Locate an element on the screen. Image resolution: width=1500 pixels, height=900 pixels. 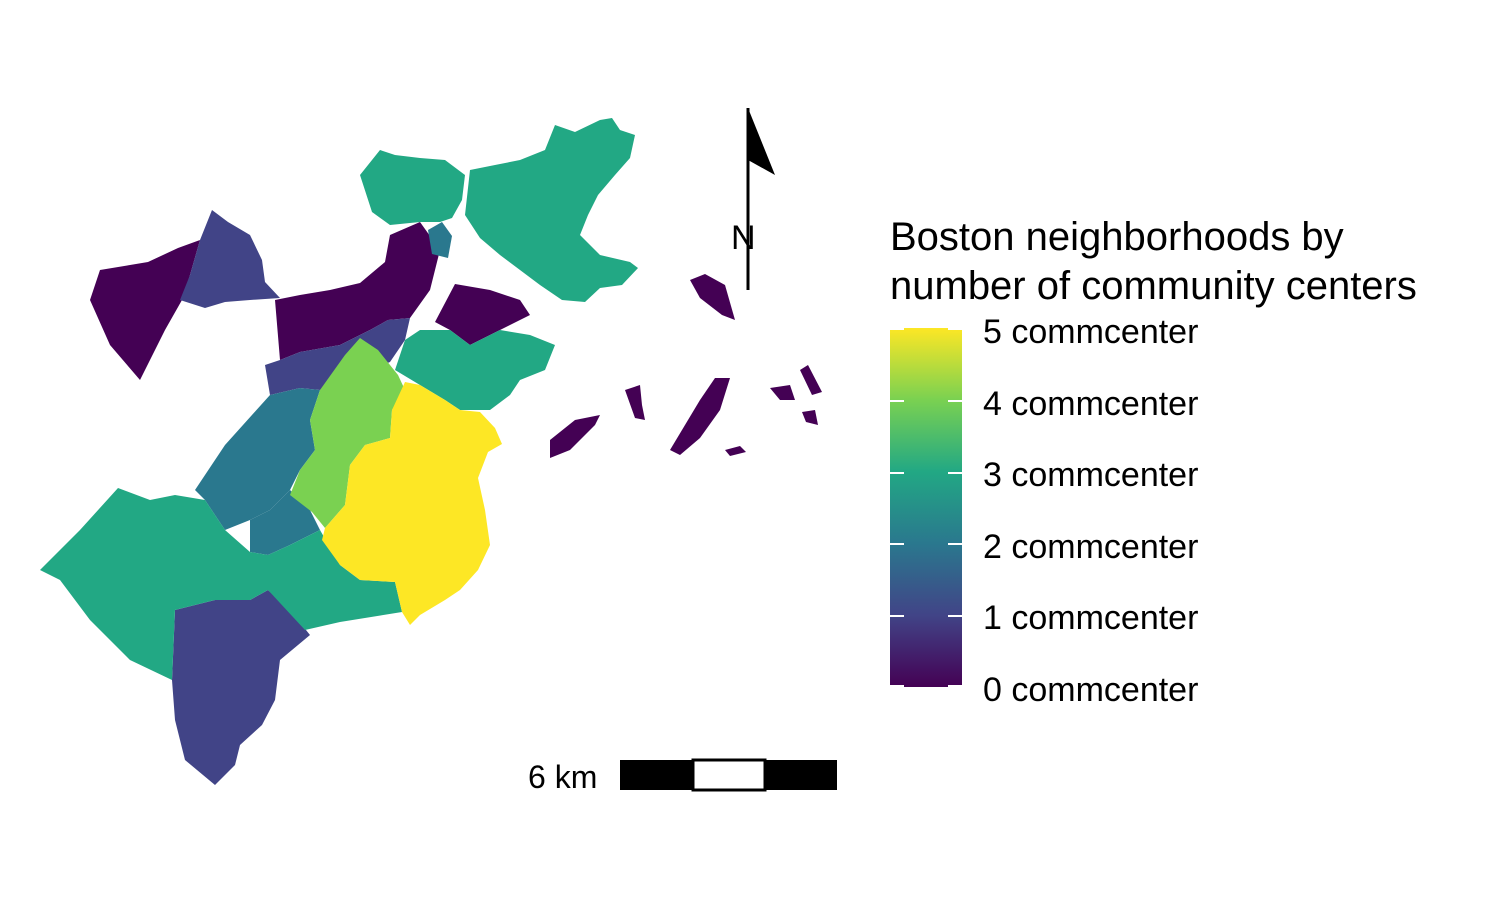
legend-label-3: 3 commcenter is located at coordinates (1091, 475).